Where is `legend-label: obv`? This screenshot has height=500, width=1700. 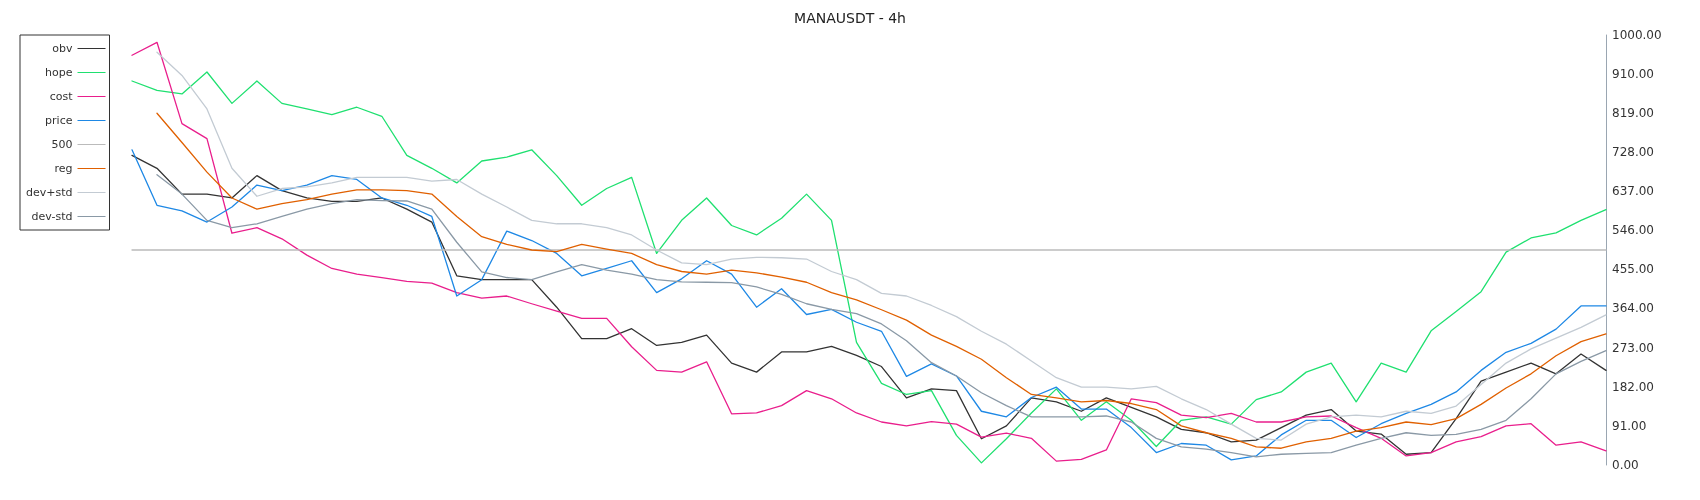 legend-label: obv is located at coordinates (62, 48).